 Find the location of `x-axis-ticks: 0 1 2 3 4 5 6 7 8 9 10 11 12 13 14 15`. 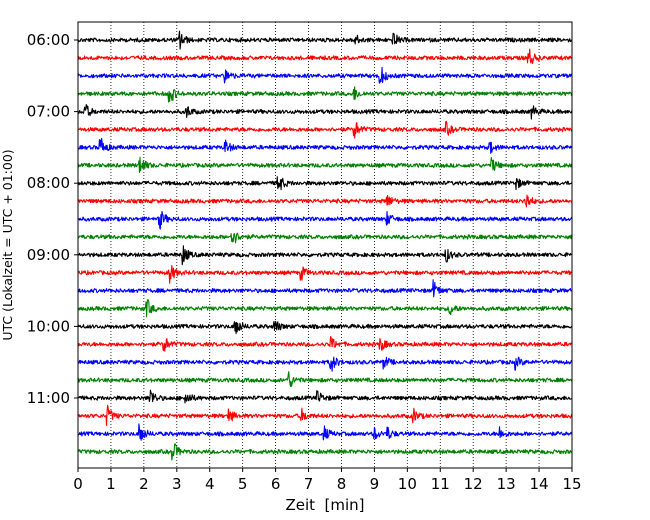

x-axis-ticks: 0 1 2 3 4 5 6 7 8 9 10 11 12 13 14 15 is located at coordinates (327, 480).